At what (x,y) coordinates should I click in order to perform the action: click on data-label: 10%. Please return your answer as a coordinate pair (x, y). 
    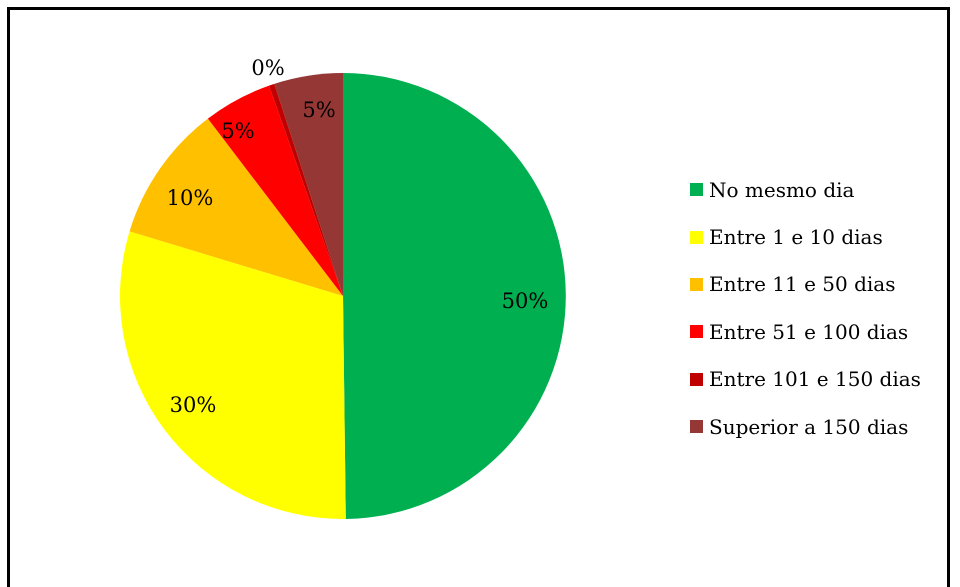
    Looking at the image, I should click on (190, 198).